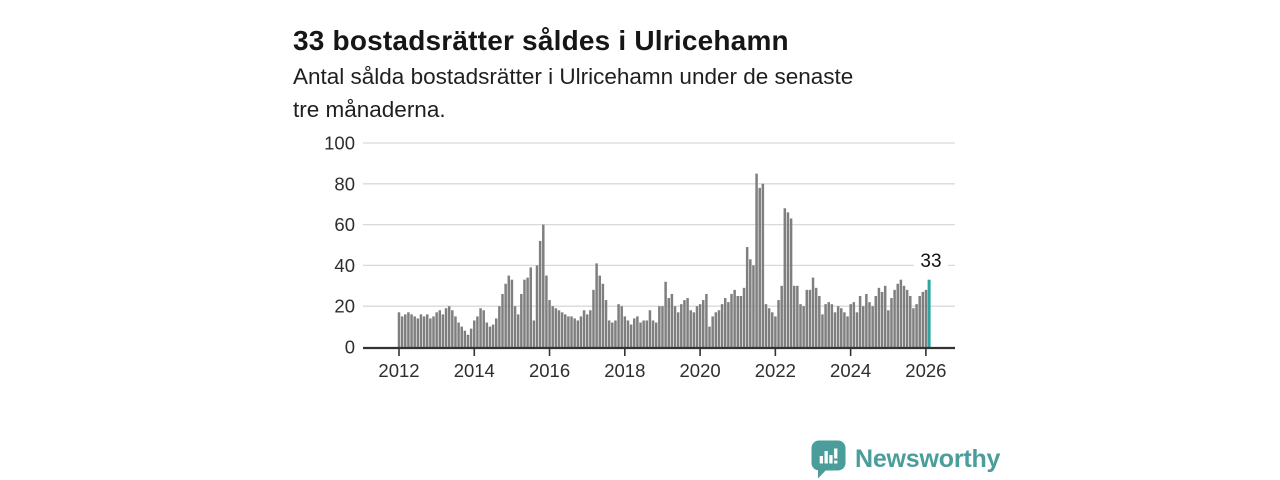 This screenshot has width=1280, height=480. What do you see at coordinates (828, 459) in the screenshot?
I see `newsworthy-chart-bubble-icon` at bounding box center [828, 459].